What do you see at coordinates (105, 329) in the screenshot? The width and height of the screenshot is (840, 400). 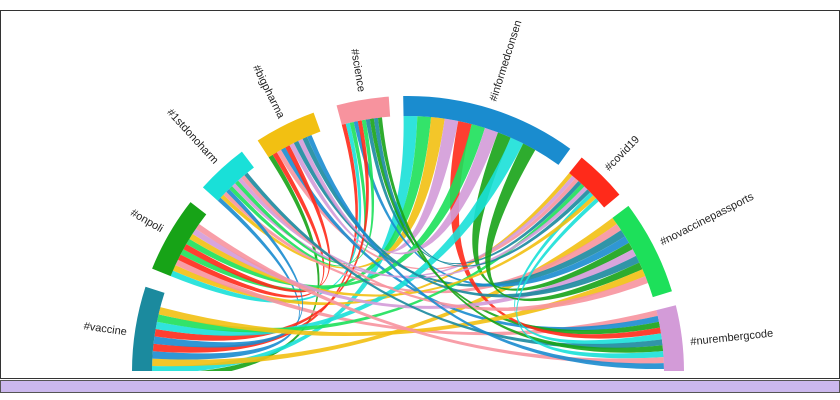 I see `group-label: #vaccine` at bounding box center [105, 329].